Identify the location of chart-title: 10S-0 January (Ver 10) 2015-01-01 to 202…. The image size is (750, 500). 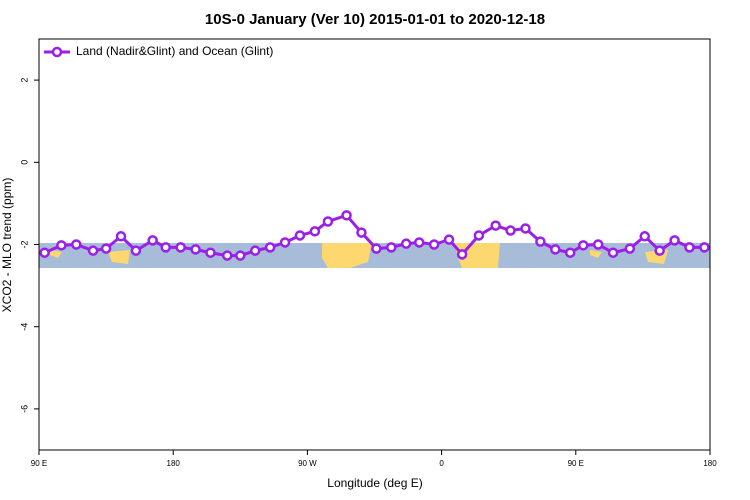
(375, 19).